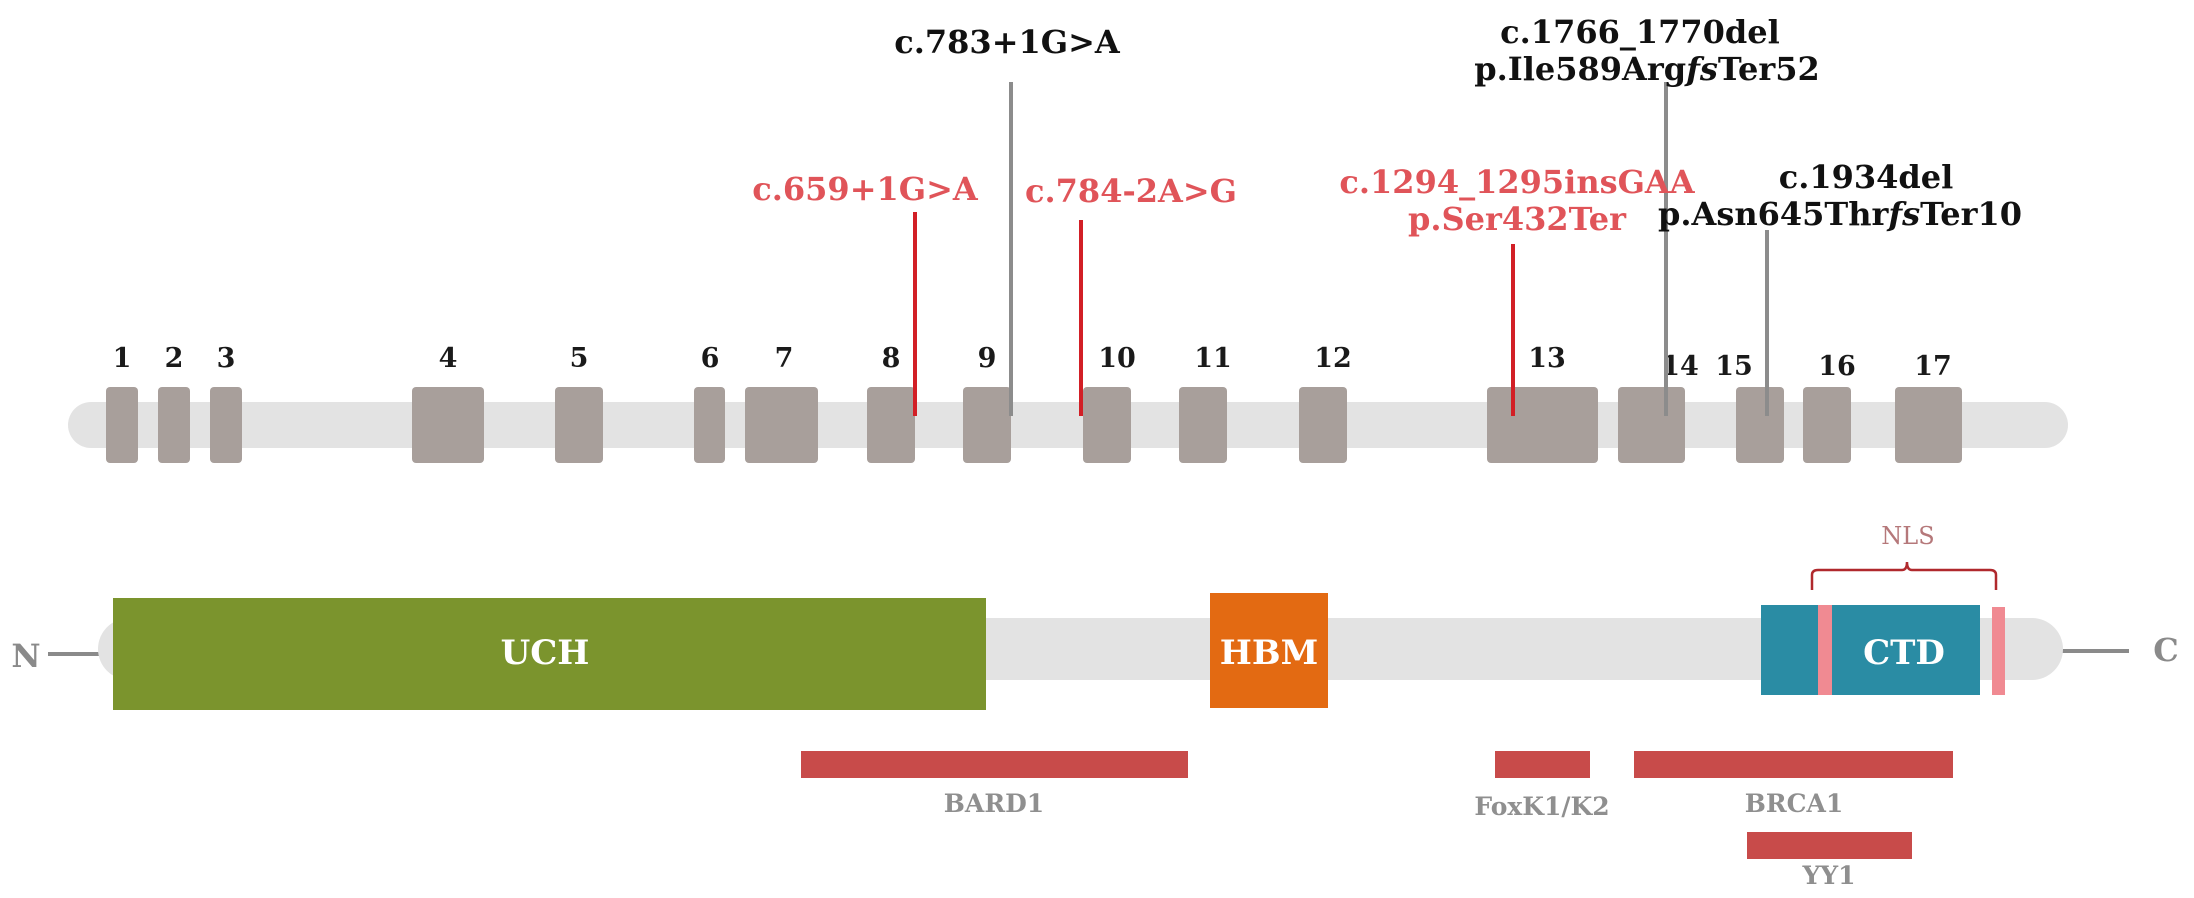 The image size is (2194, 898). Describe the element at coordinates (226, 358) in the screenshot. I see `exon-number-3: 3` at that location.